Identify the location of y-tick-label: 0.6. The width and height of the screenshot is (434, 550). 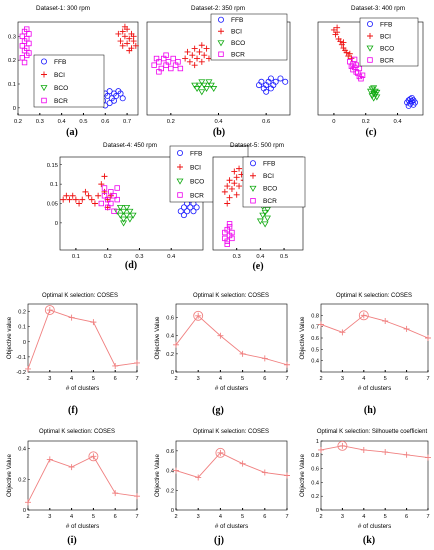
(315, 339).